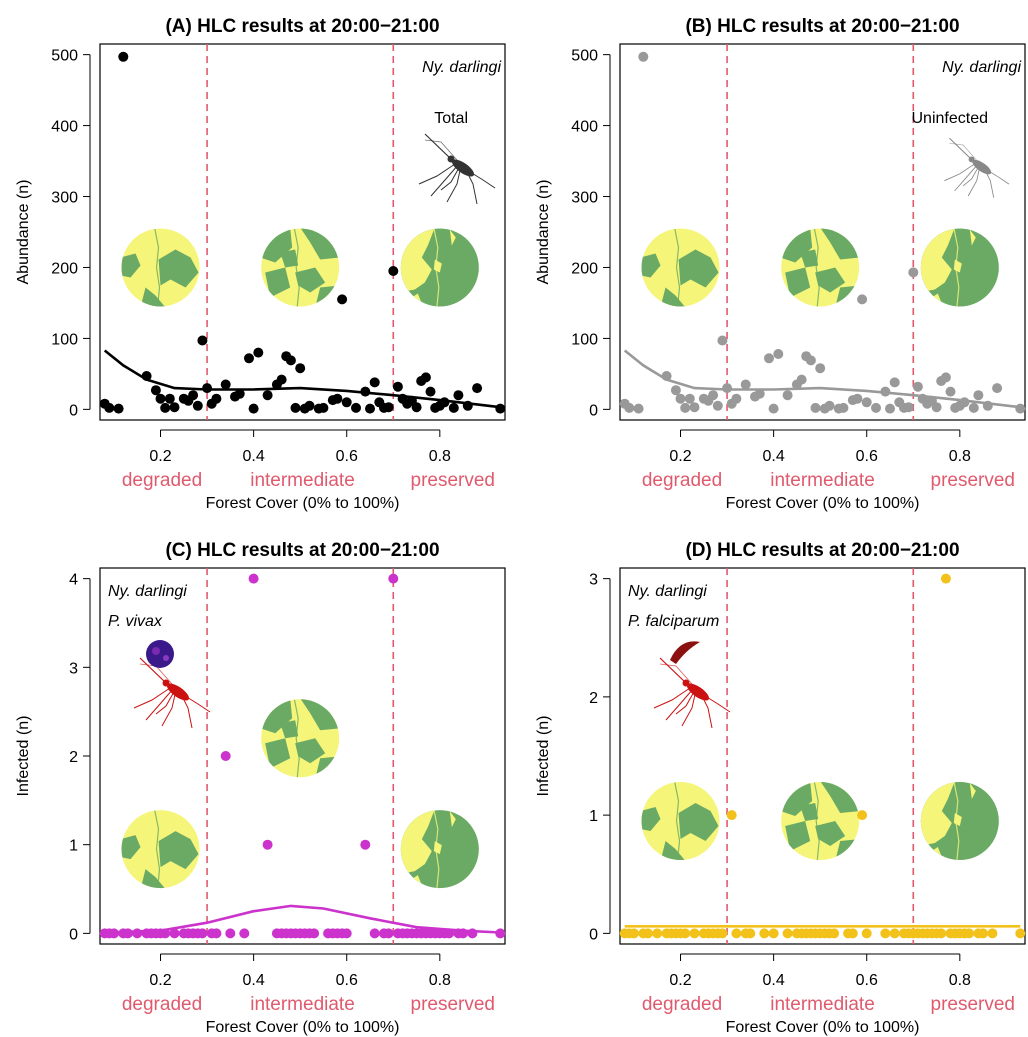 The height and width of the screenshot is (1037, 1028). What do you see at coordinates (302, 26) in the screenshot?
I see `panel-title: (A) HLC results at 20:00−21:00` at bounding box center [302, 26].